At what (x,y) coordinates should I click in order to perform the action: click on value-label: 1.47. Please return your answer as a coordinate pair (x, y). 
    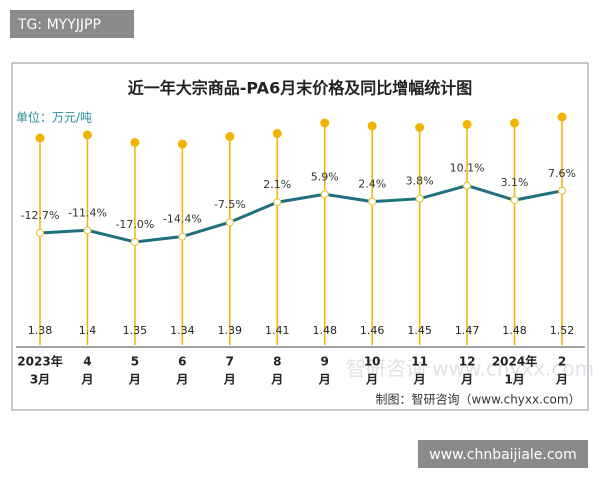
    Looking at the image, I should click on (467, 330).